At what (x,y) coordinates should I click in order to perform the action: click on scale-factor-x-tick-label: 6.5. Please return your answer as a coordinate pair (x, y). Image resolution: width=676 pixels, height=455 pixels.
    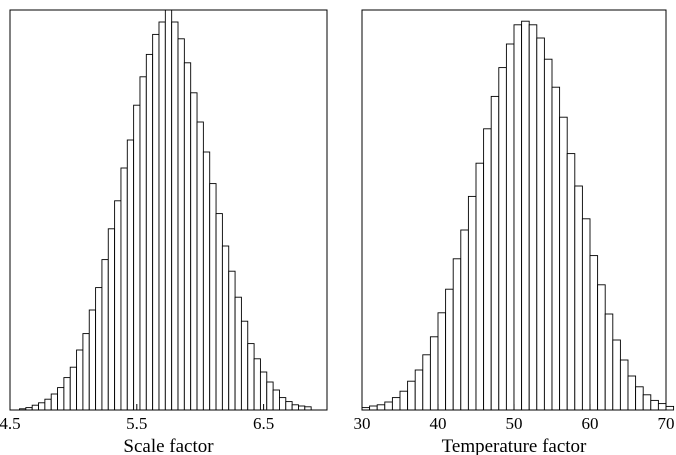
    Looking at the image, I should click on (263, 423).